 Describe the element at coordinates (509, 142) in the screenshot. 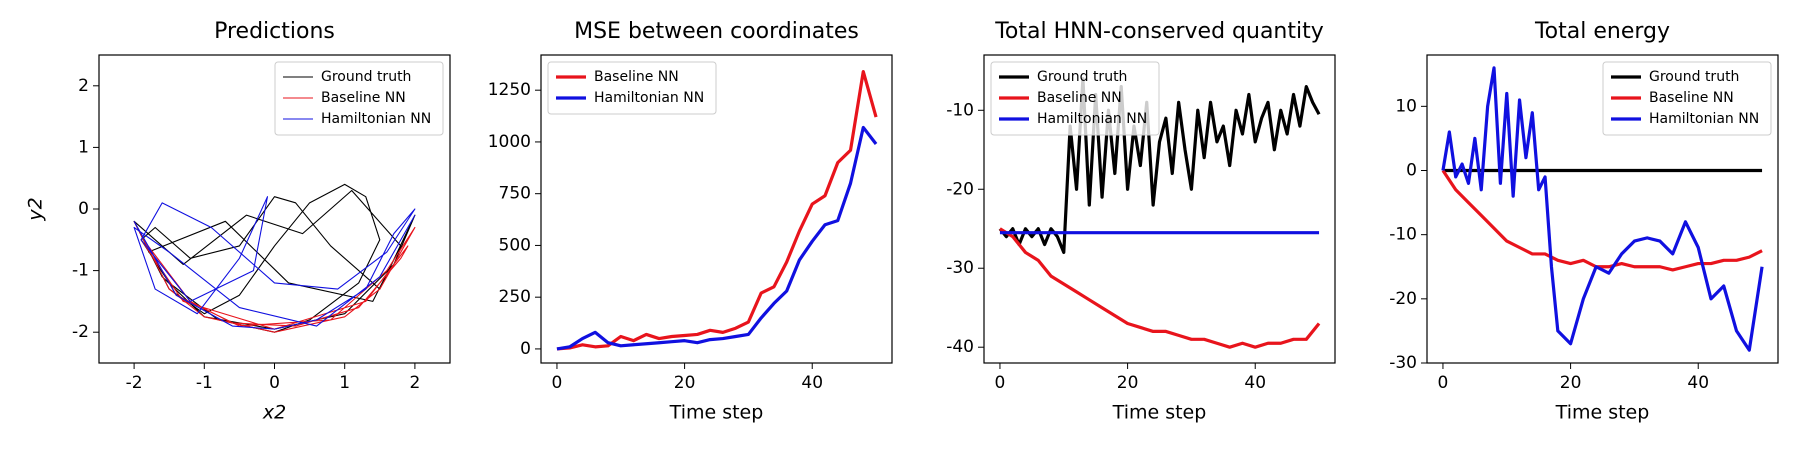

I see `y-tick-label: 1000` at that location.